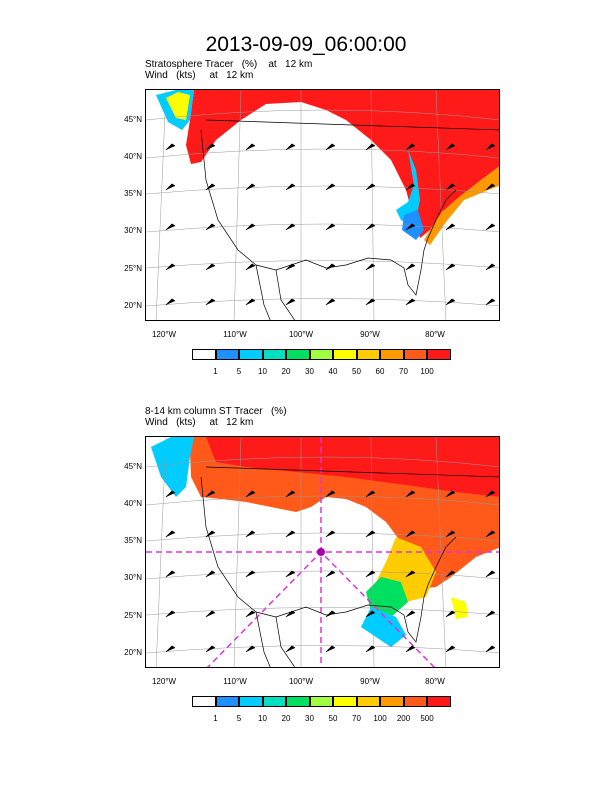  I want to click on tracer-region-mid, so click(461, 205).